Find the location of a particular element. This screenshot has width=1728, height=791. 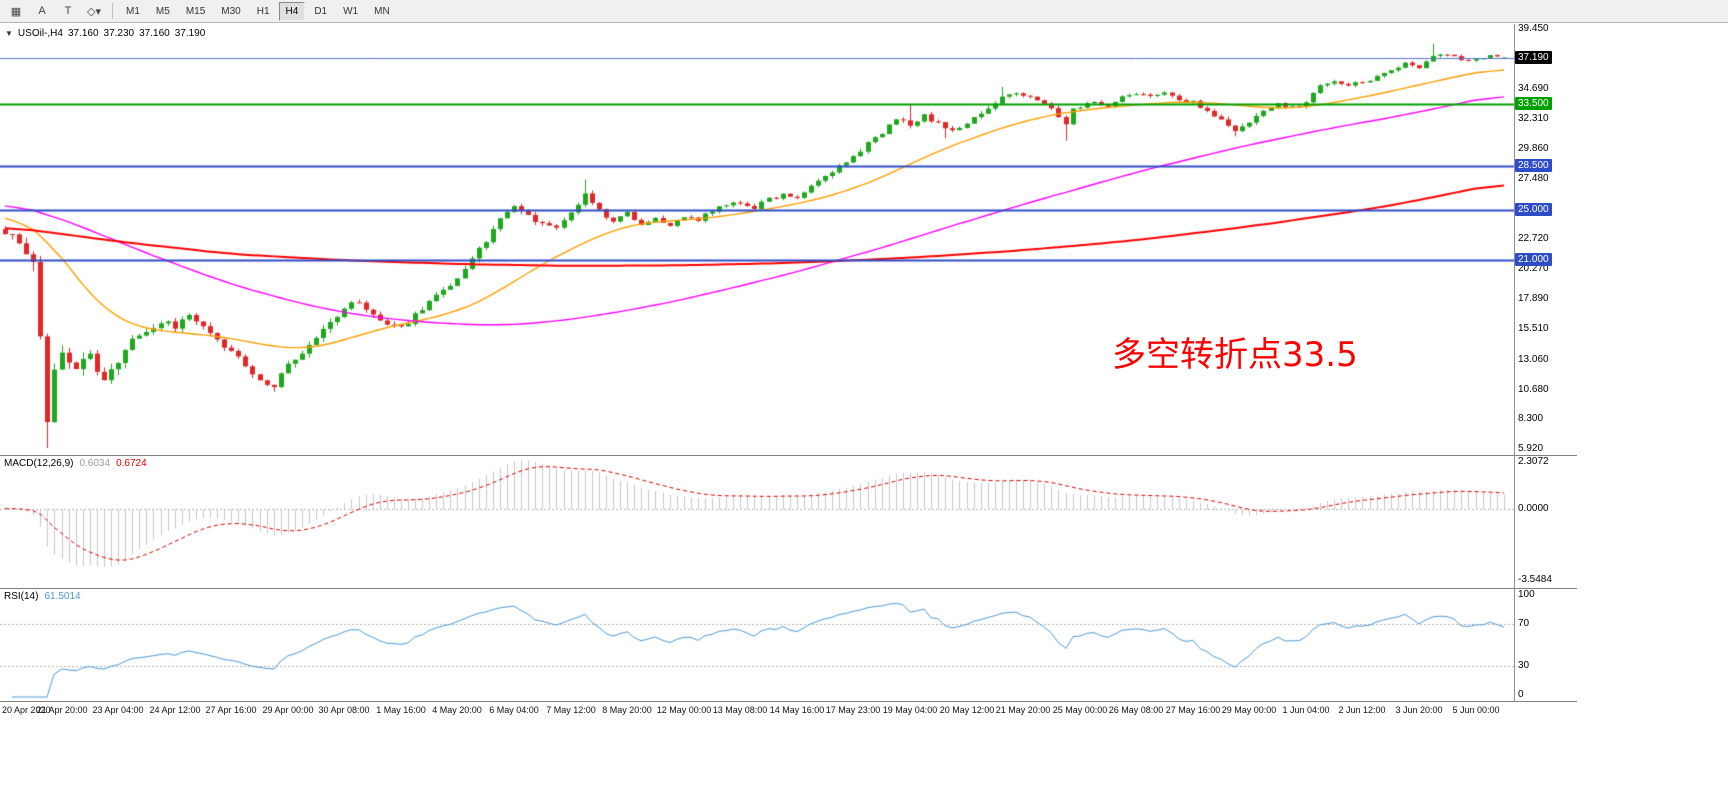

price-low: 37.160 is located at coordinates (154, 33).